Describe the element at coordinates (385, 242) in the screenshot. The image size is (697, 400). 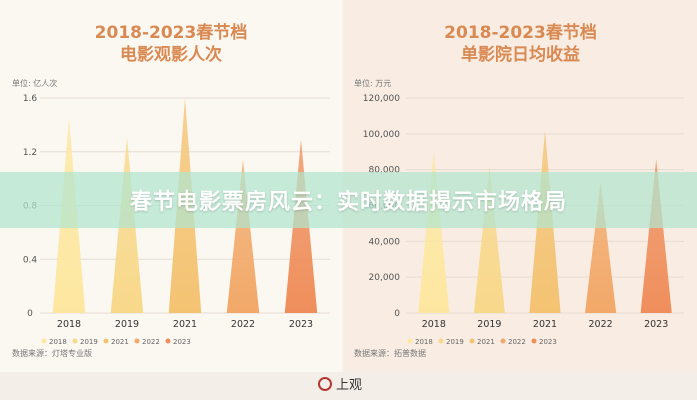
I see `y-tick-label: 40,000` at that location.